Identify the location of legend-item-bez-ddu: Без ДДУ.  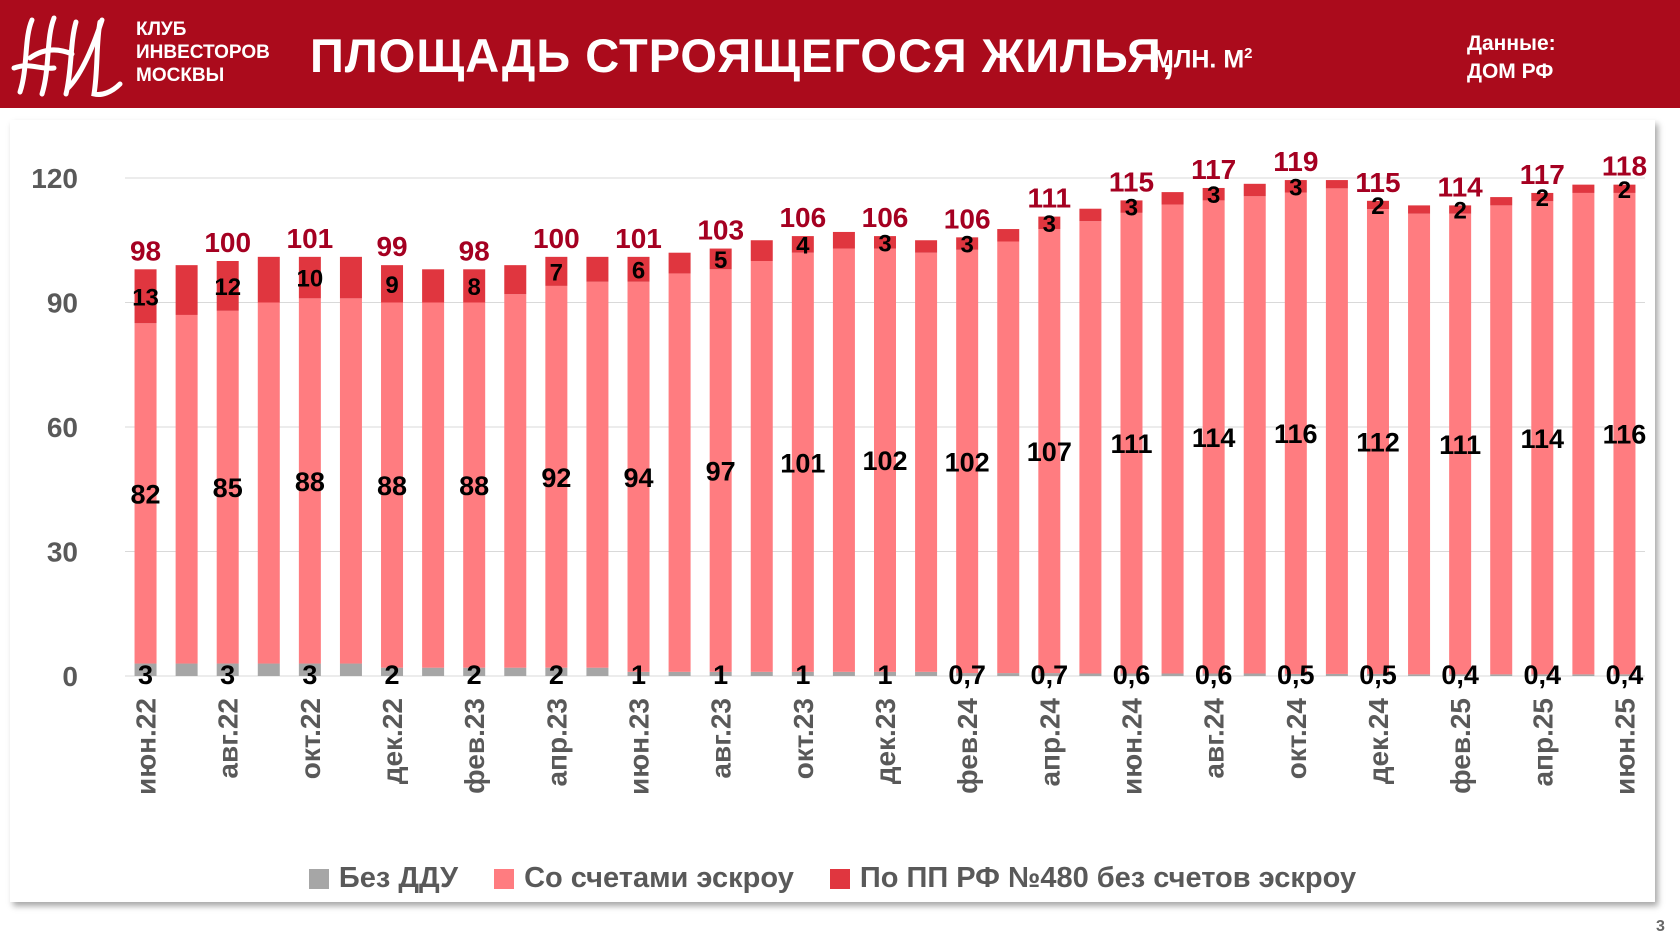
(383, 878).